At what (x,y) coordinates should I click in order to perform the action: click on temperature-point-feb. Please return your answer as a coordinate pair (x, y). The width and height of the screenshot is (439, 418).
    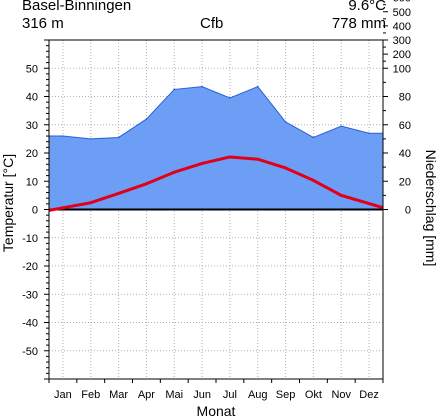
    Looking at the image, I should click on (91, 203).